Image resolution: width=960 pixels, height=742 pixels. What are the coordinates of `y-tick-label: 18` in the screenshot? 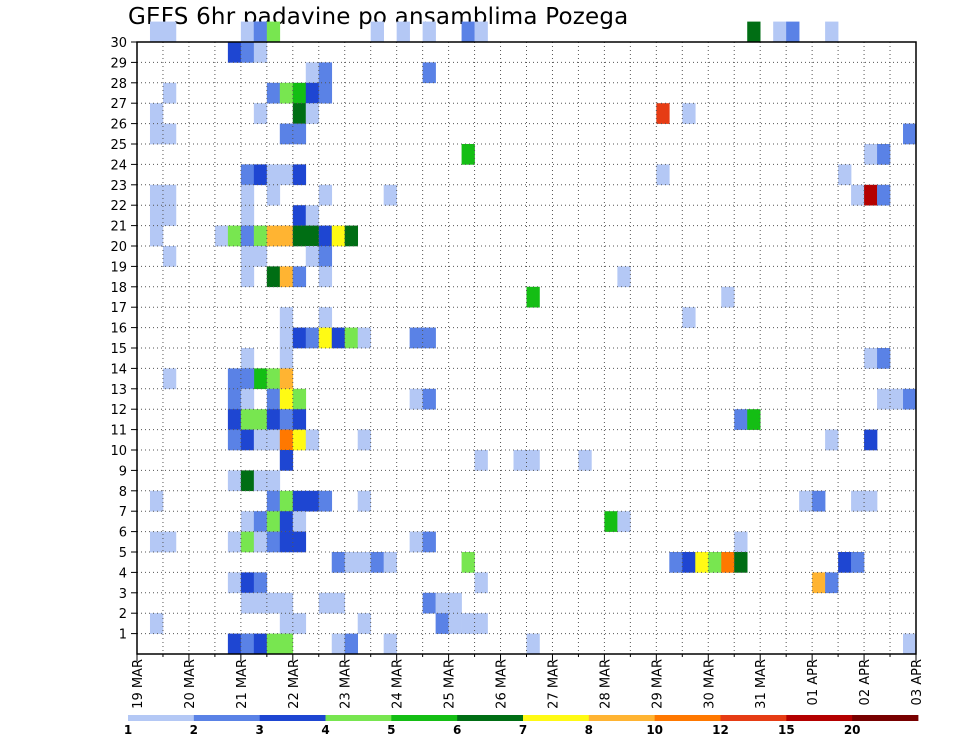 It's located at (118, 288).